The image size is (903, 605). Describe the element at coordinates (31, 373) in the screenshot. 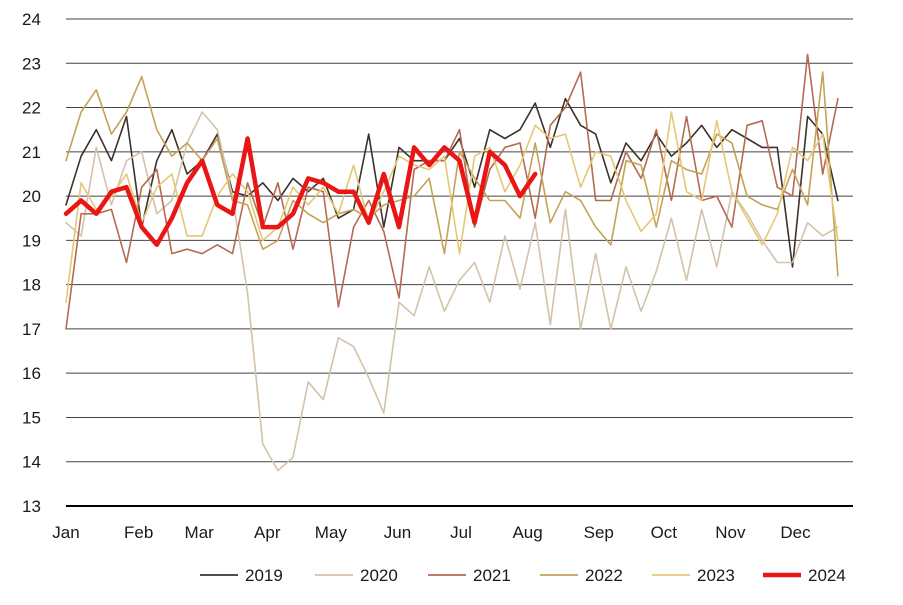

I see `y-tick-label: 16` at that location.